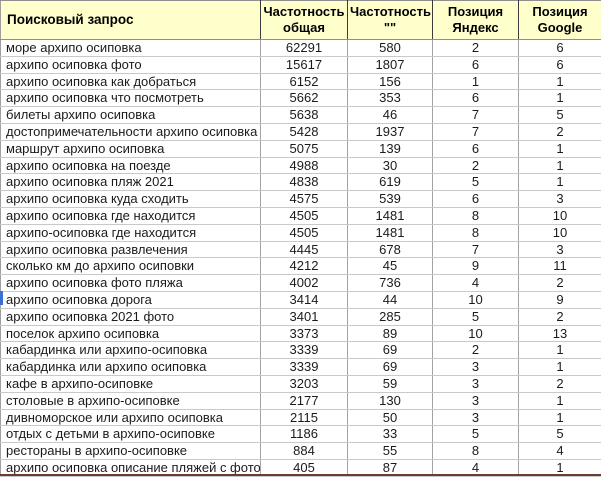 This screenshot has width=601, height=478. Describe the element at coordinates (304, 434) in the screenshot. I see `cell-frequency-total: 1186` at that location.